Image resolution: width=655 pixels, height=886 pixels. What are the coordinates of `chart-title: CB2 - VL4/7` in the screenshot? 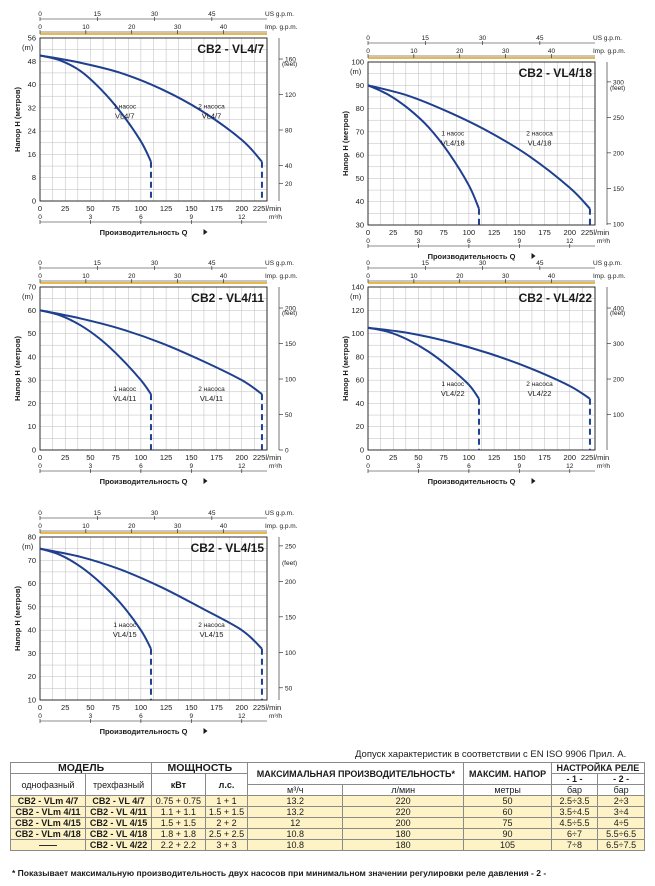 It's located at (230, 49).